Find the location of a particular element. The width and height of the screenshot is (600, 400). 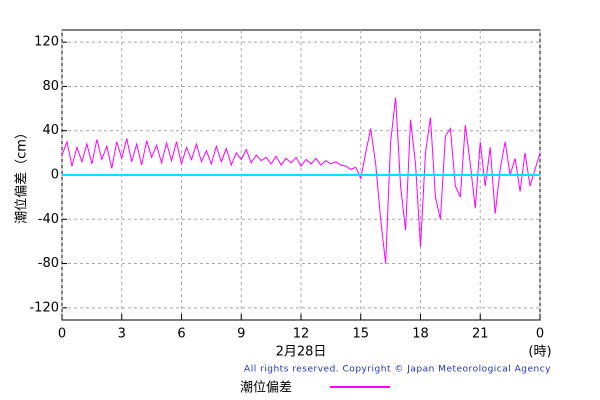

x-tick-label: 6 is located at coordinates (181, 334).